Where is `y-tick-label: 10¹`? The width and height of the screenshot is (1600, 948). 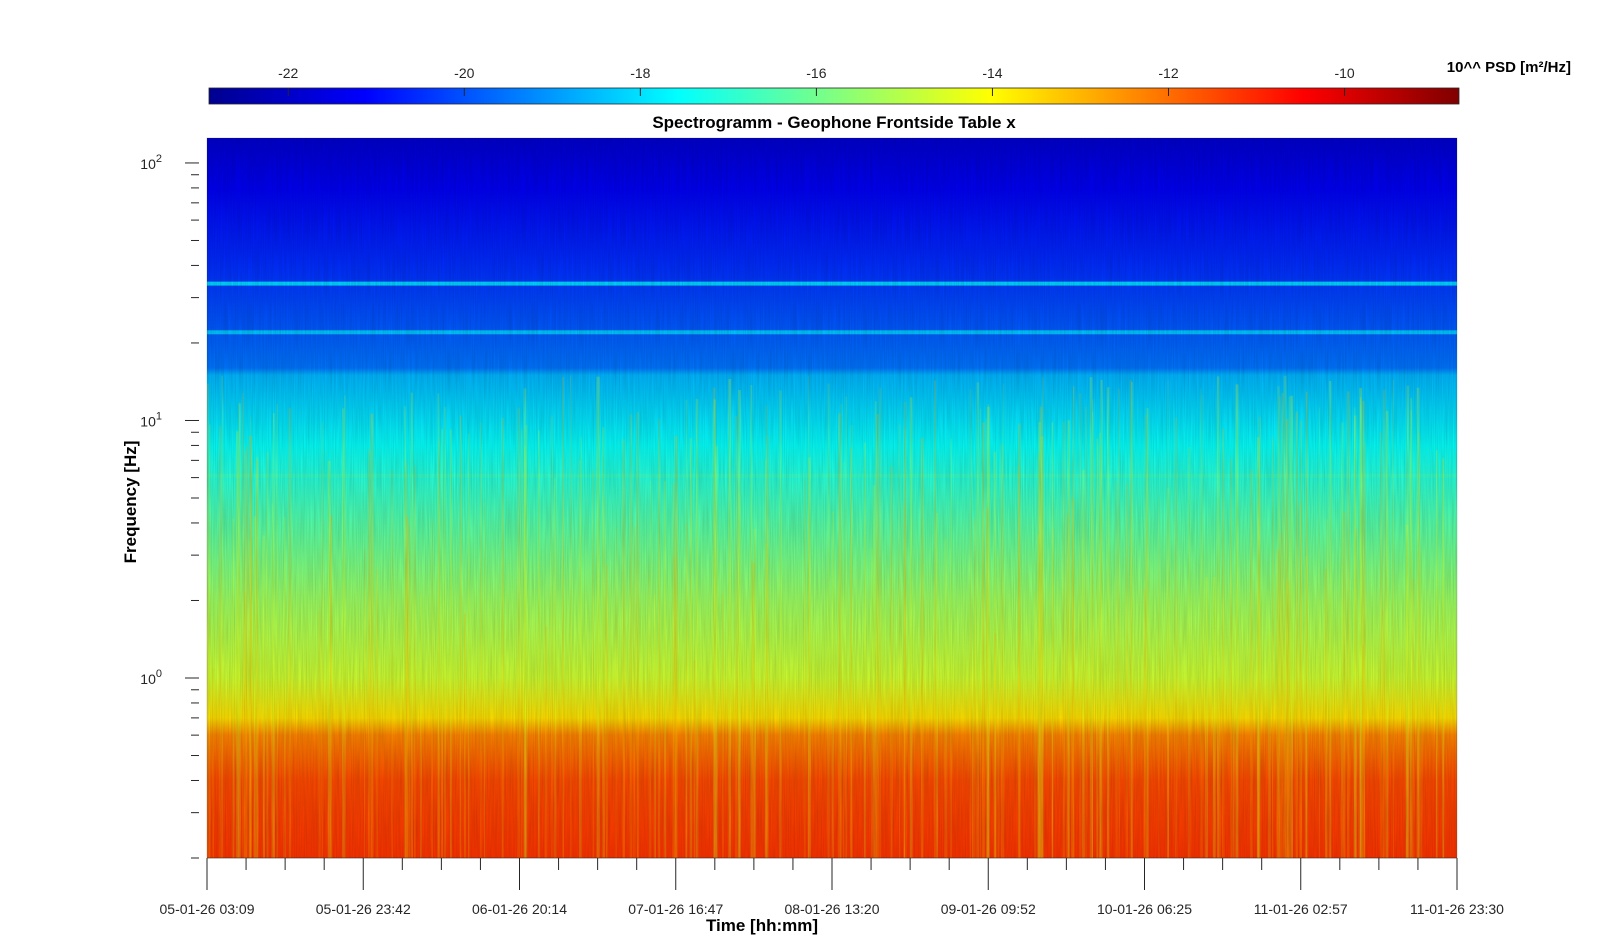 y-tick-label: 10¹ is located at coordinates (151, 419).